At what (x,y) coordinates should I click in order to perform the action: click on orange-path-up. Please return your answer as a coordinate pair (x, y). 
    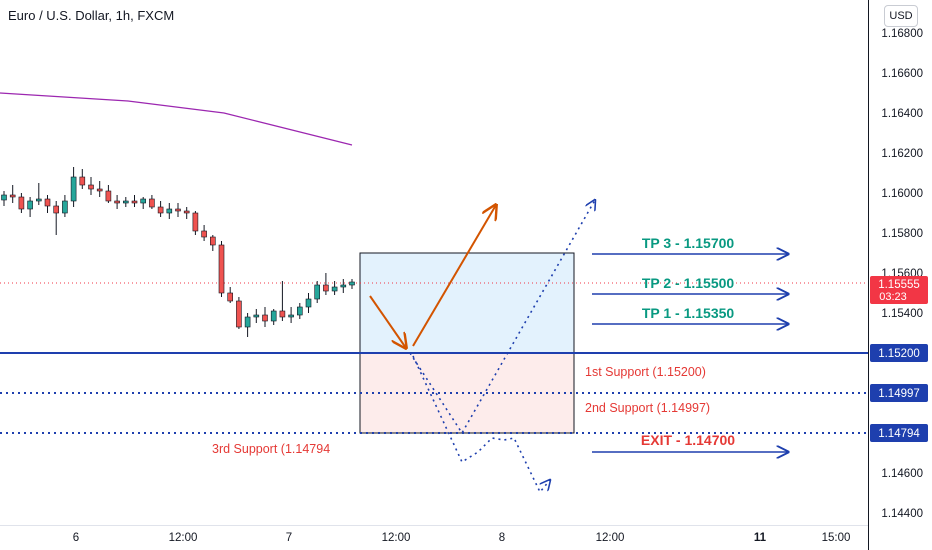
    Looking at the image, I should click on (454, 276).